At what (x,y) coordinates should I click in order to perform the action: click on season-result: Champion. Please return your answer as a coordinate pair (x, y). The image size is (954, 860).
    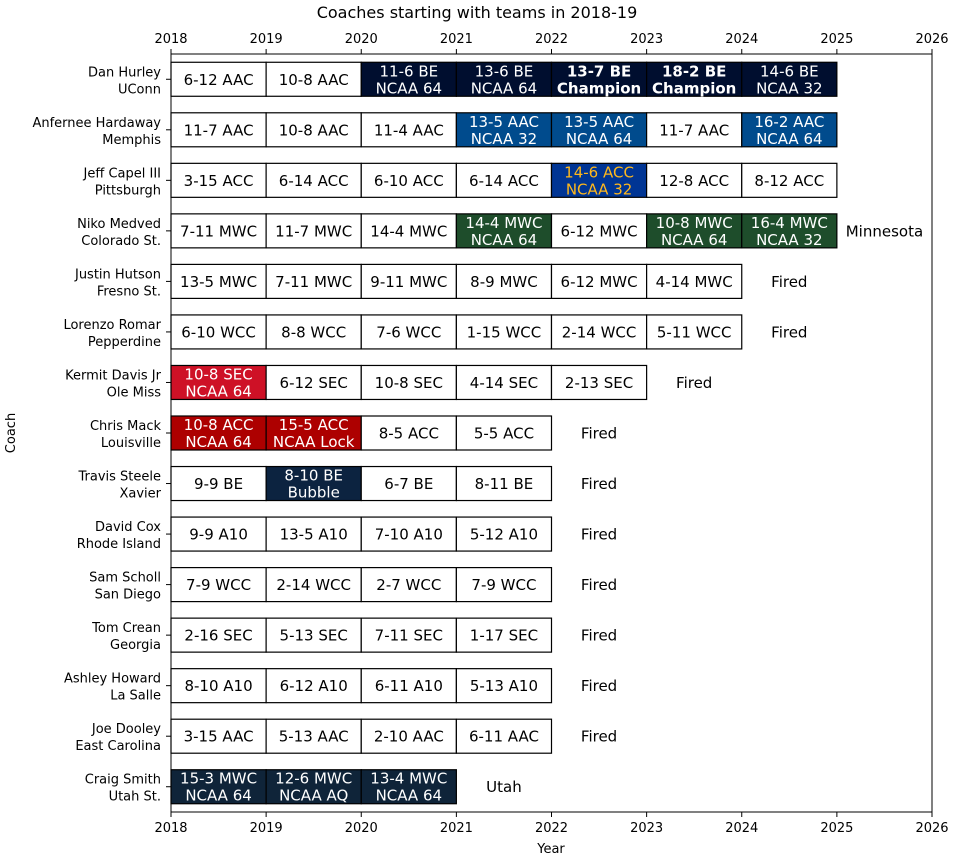
    Looking at the image, I should click on (694, 88).